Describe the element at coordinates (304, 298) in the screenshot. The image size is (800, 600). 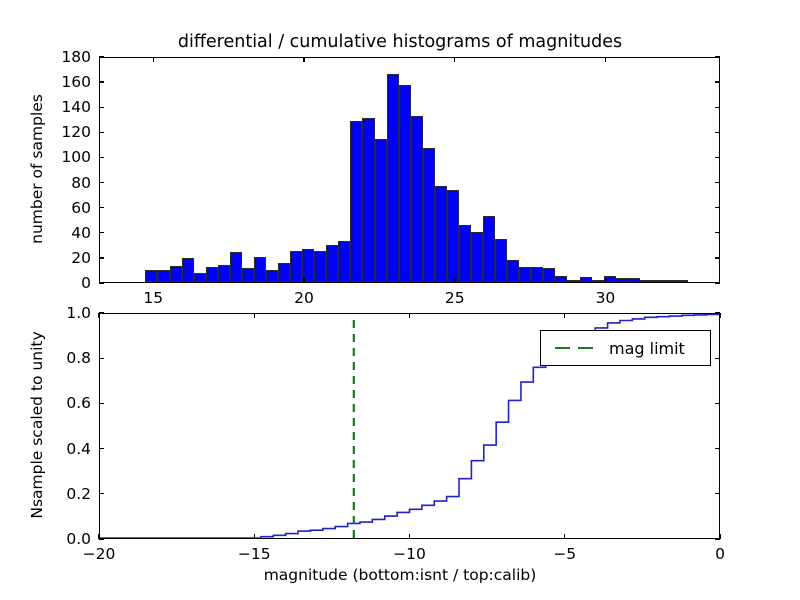
I see `x-tick-label: 20` at that location.